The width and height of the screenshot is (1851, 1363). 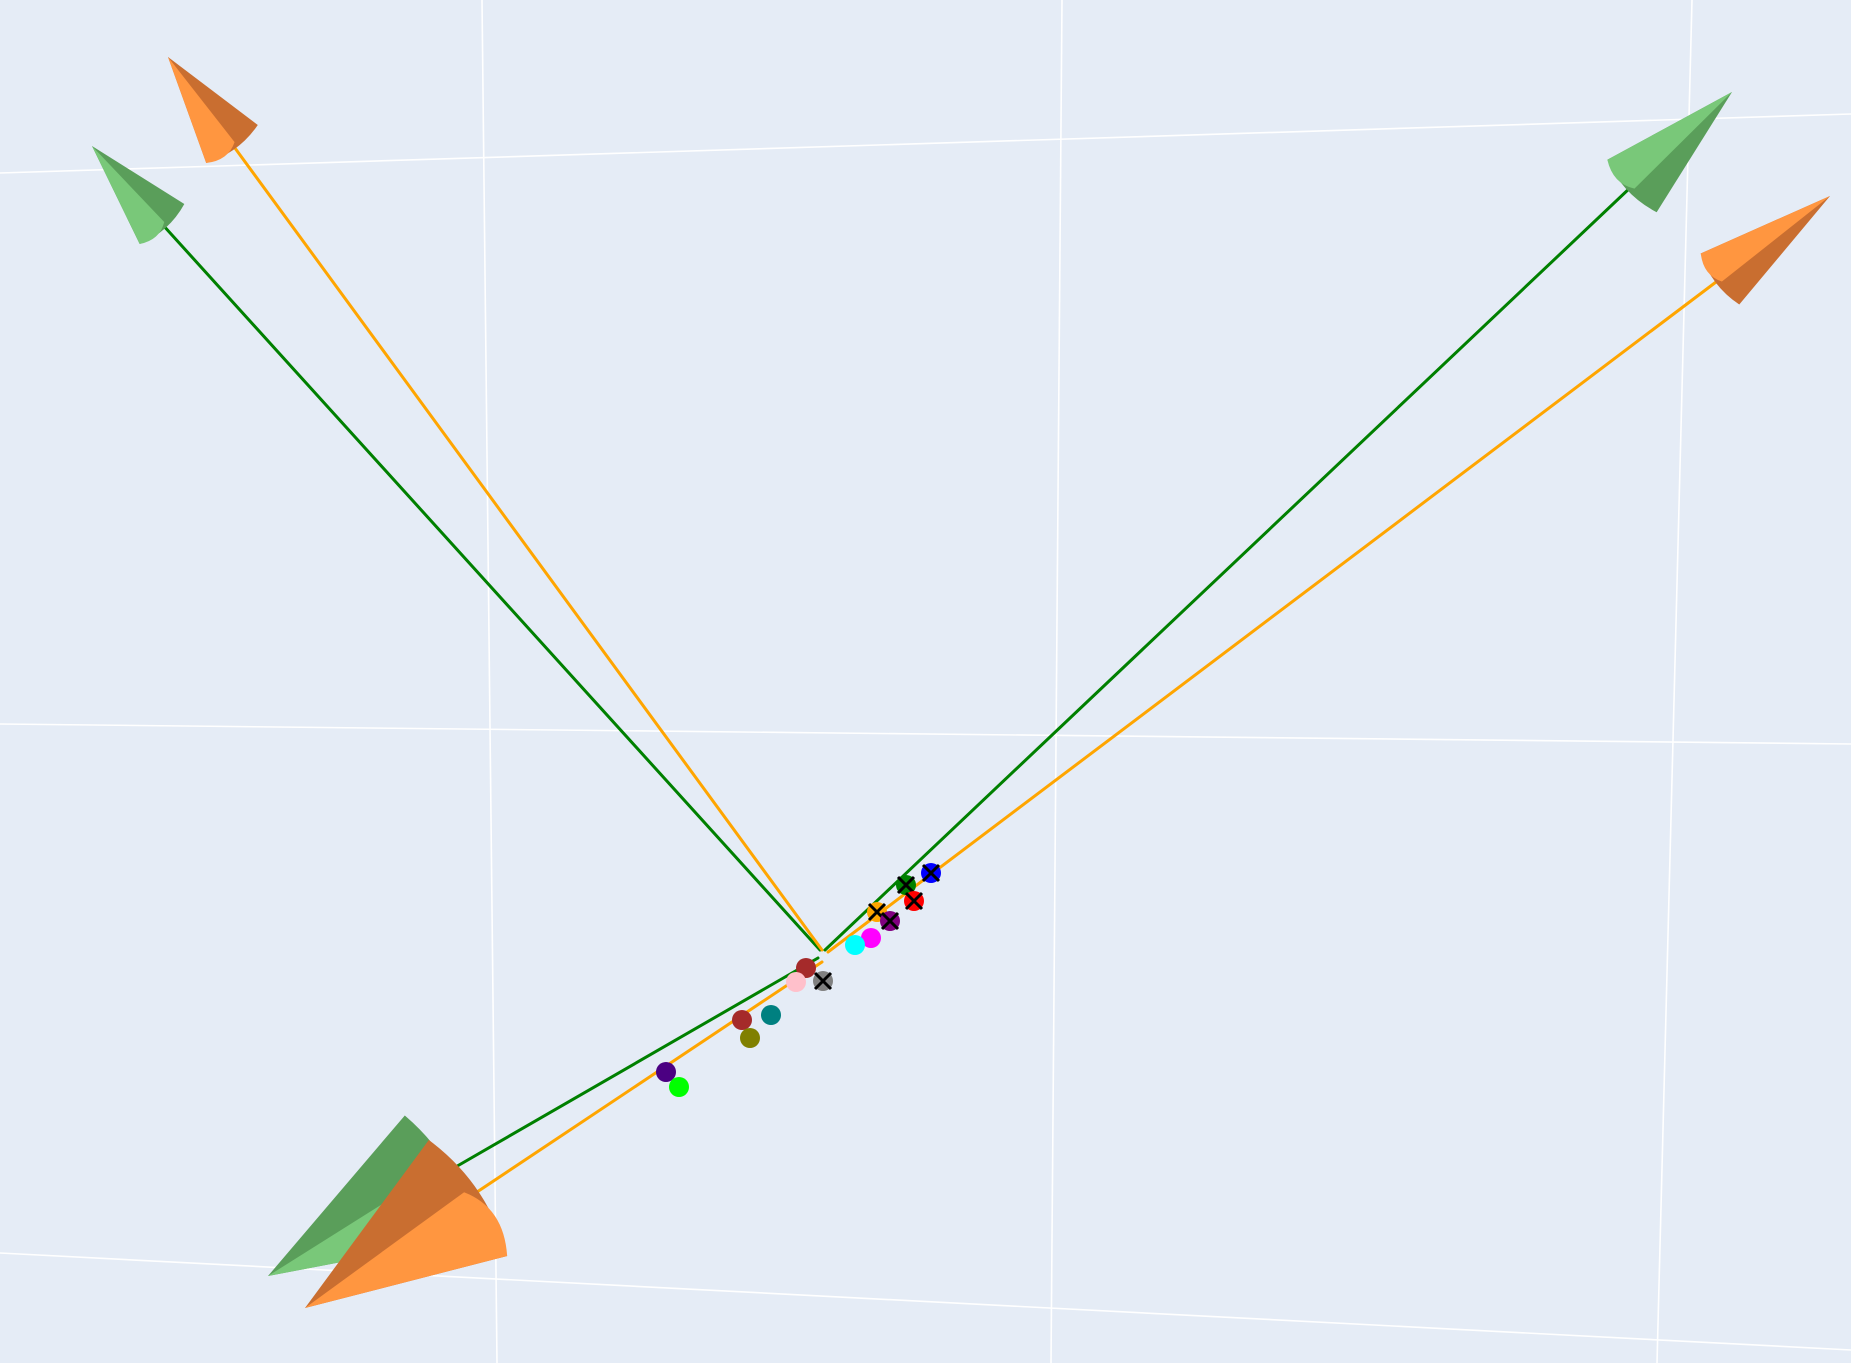 I want to click on axis-cone-4-shade, so click(x=1765, y=250).